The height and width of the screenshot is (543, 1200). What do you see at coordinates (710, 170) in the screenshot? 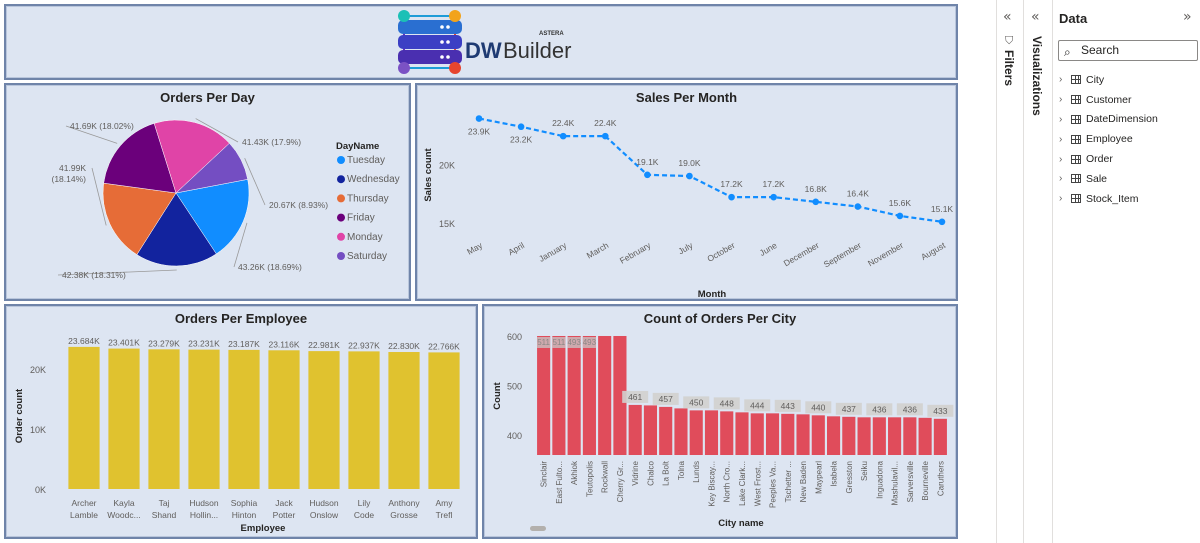
I see `sales-series-line` at bounding box center [710, 170].